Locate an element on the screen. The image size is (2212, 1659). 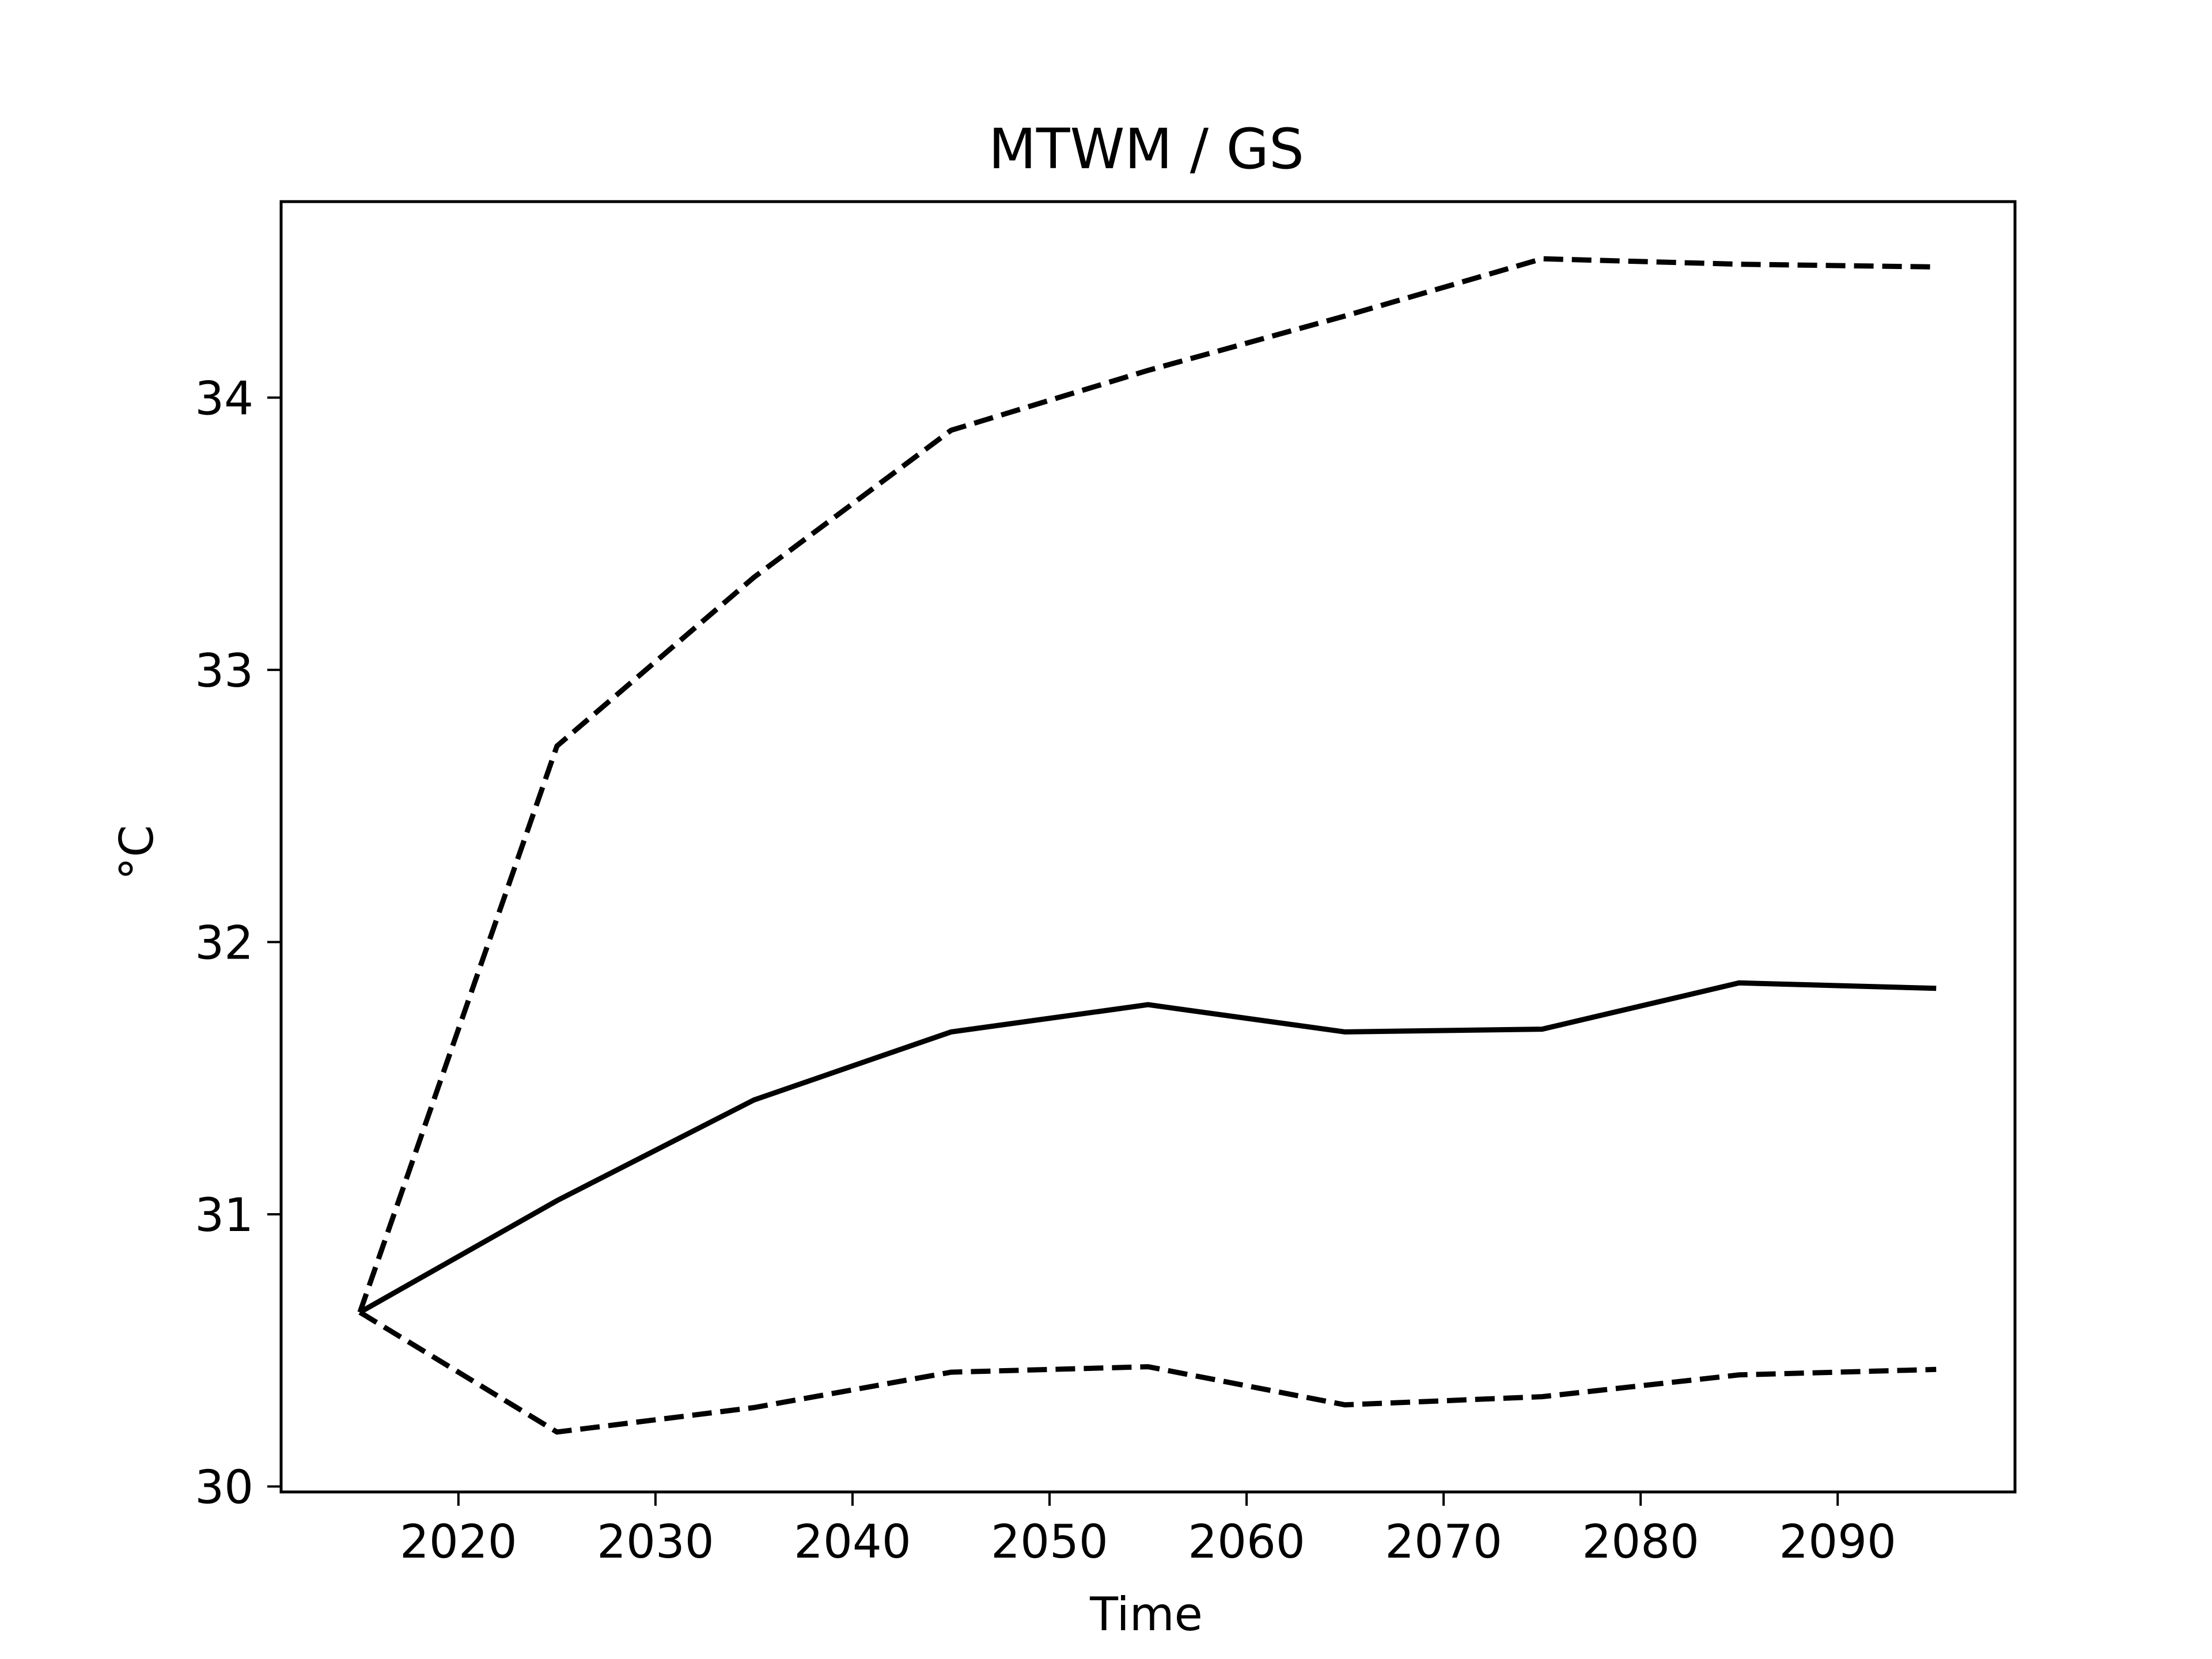
x-tick-label: 2030 is located at coordinates (655, 1542).